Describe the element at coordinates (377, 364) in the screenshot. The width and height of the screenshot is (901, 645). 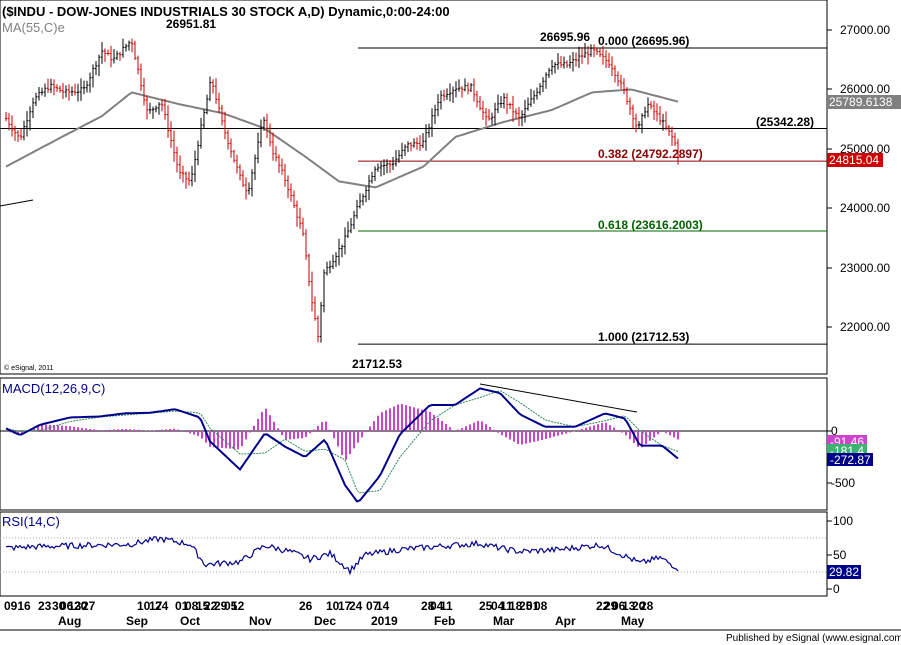
I see `low-label: 21712.53` at that location.